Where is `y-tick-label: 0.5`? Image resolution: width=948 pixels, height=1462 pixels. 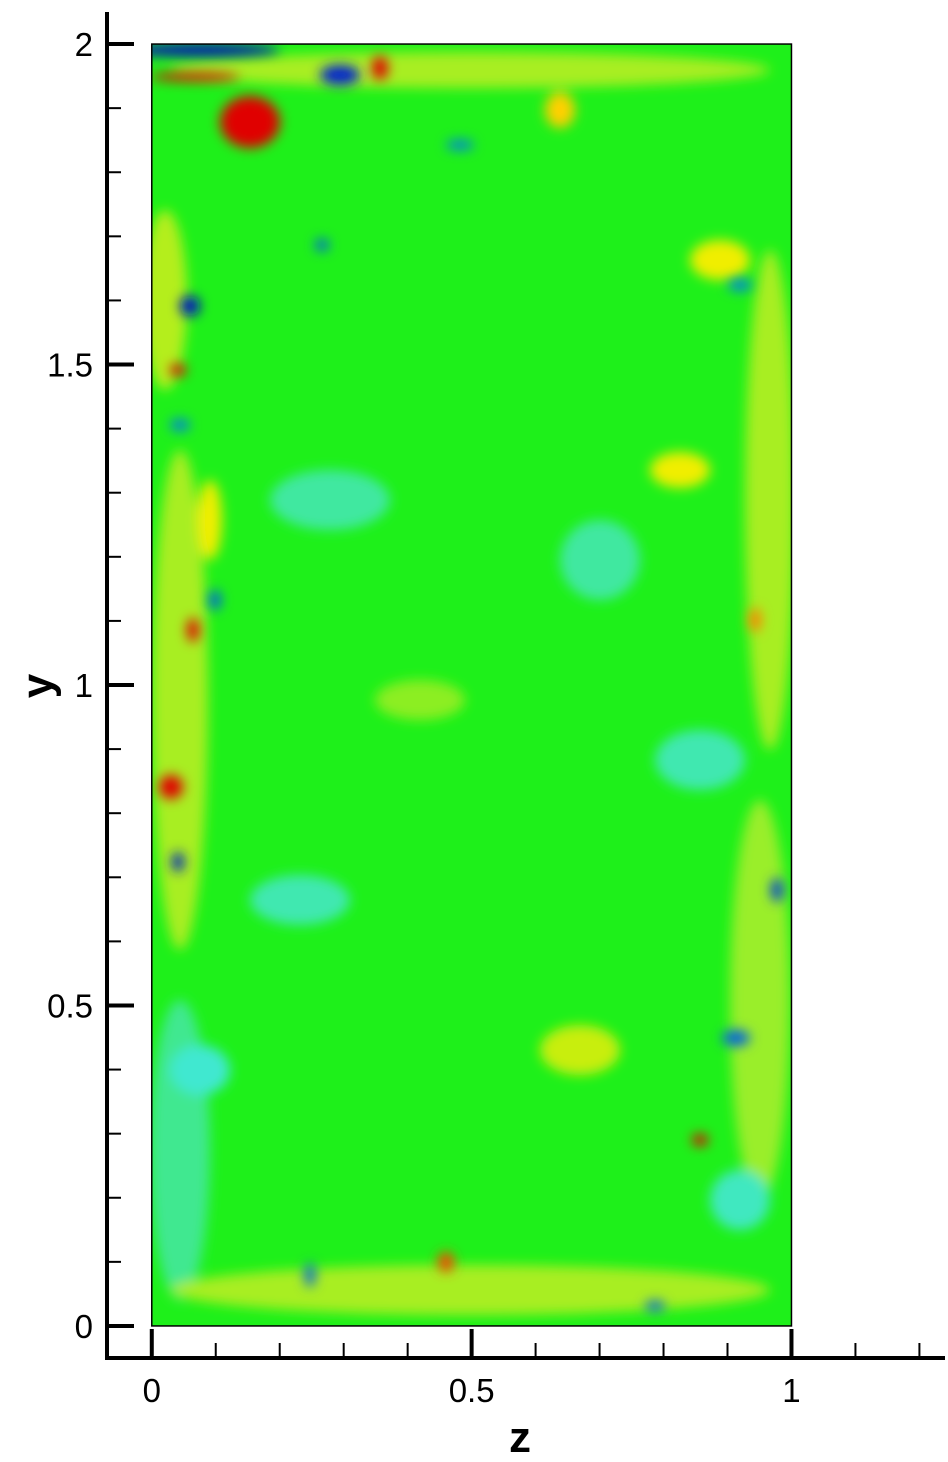 y-tick-label: 0.5 is located at coordinates (70, 1005).